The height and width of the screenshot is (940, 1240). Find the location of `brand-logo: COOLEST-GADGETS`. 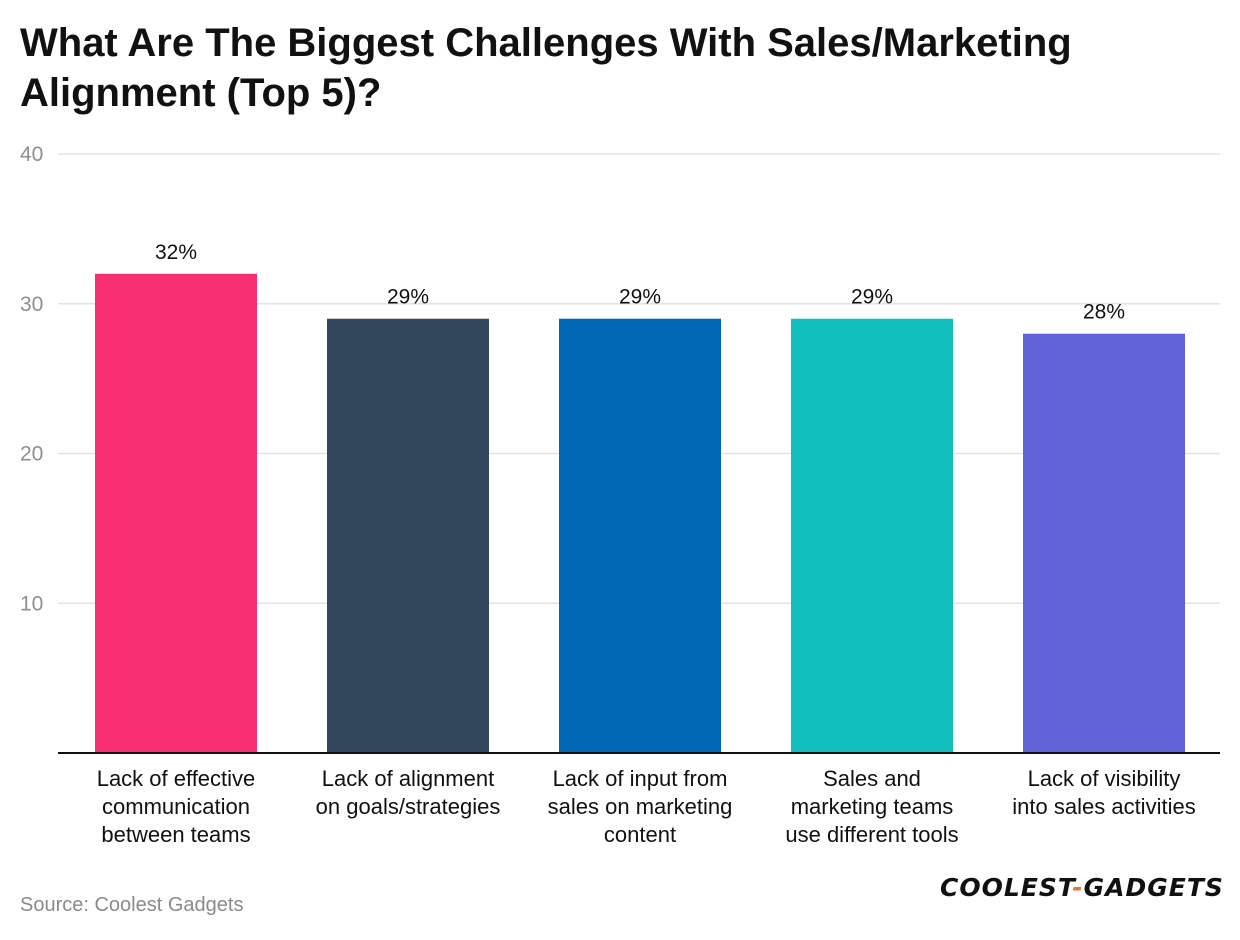

brand-logo: COOLEST-GADGETS is located at coordinates (1082, 887).